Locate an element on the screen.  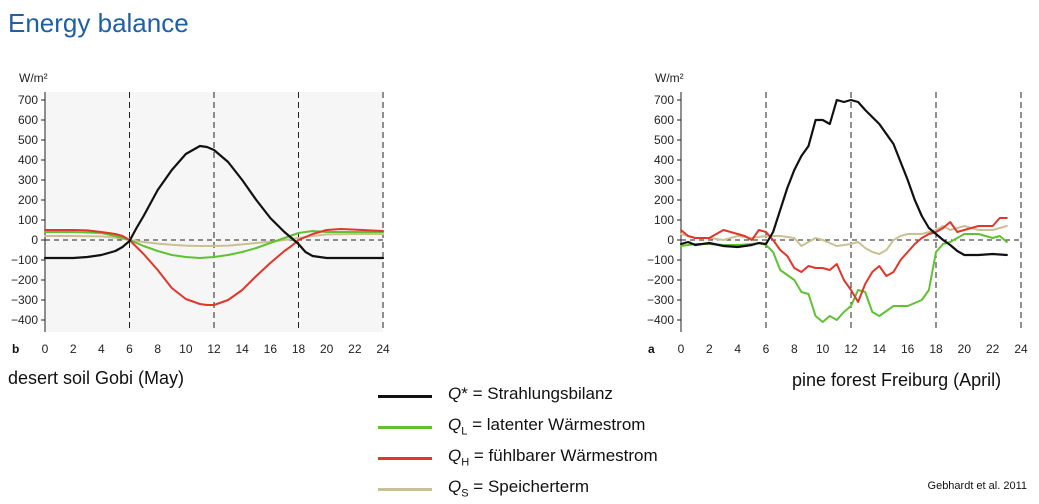
legend-item-latenter-waermestrom: QL = latenter Wärmestrom is located at coordinates (538, 427).